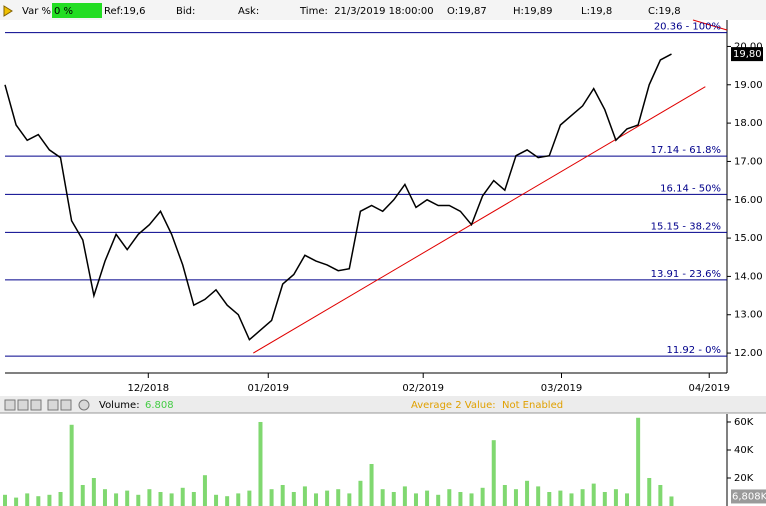 This screenshot has width=766, height=506. I want to click on y-tick-label: 40K, so click(744, 450).